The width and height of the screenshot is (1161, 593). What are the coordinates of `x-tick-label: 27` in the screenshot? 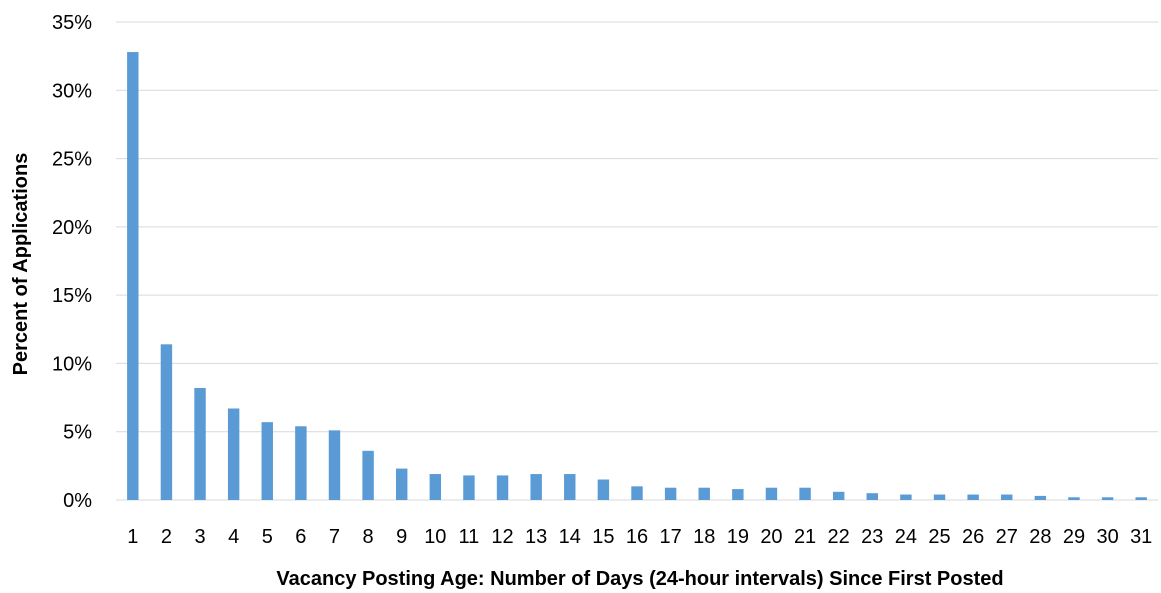 It's located at (1007, 537).